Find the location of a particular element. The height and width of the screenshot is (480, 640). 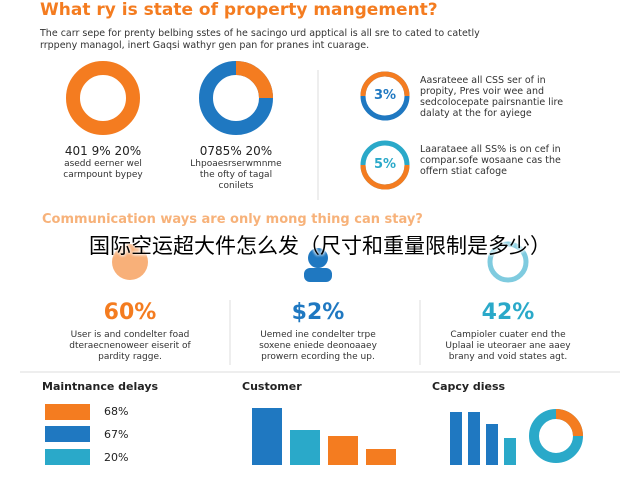

side-text: Laarataee all SS% is on cef in is located at coordinates (490, 149).